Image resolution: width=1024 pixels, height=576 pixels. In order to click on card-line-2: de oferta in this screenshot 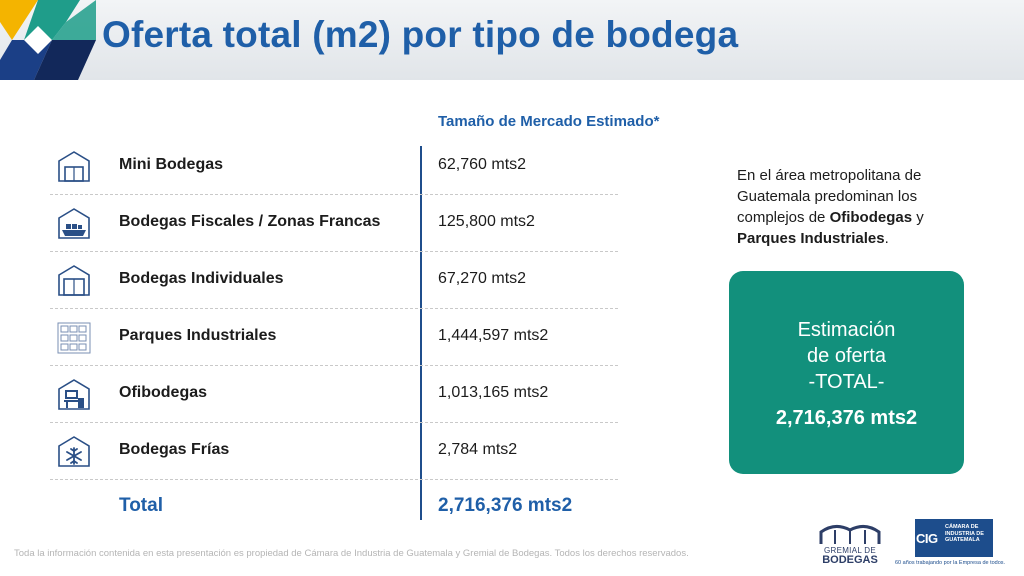, I will do `click(846, 356)`.